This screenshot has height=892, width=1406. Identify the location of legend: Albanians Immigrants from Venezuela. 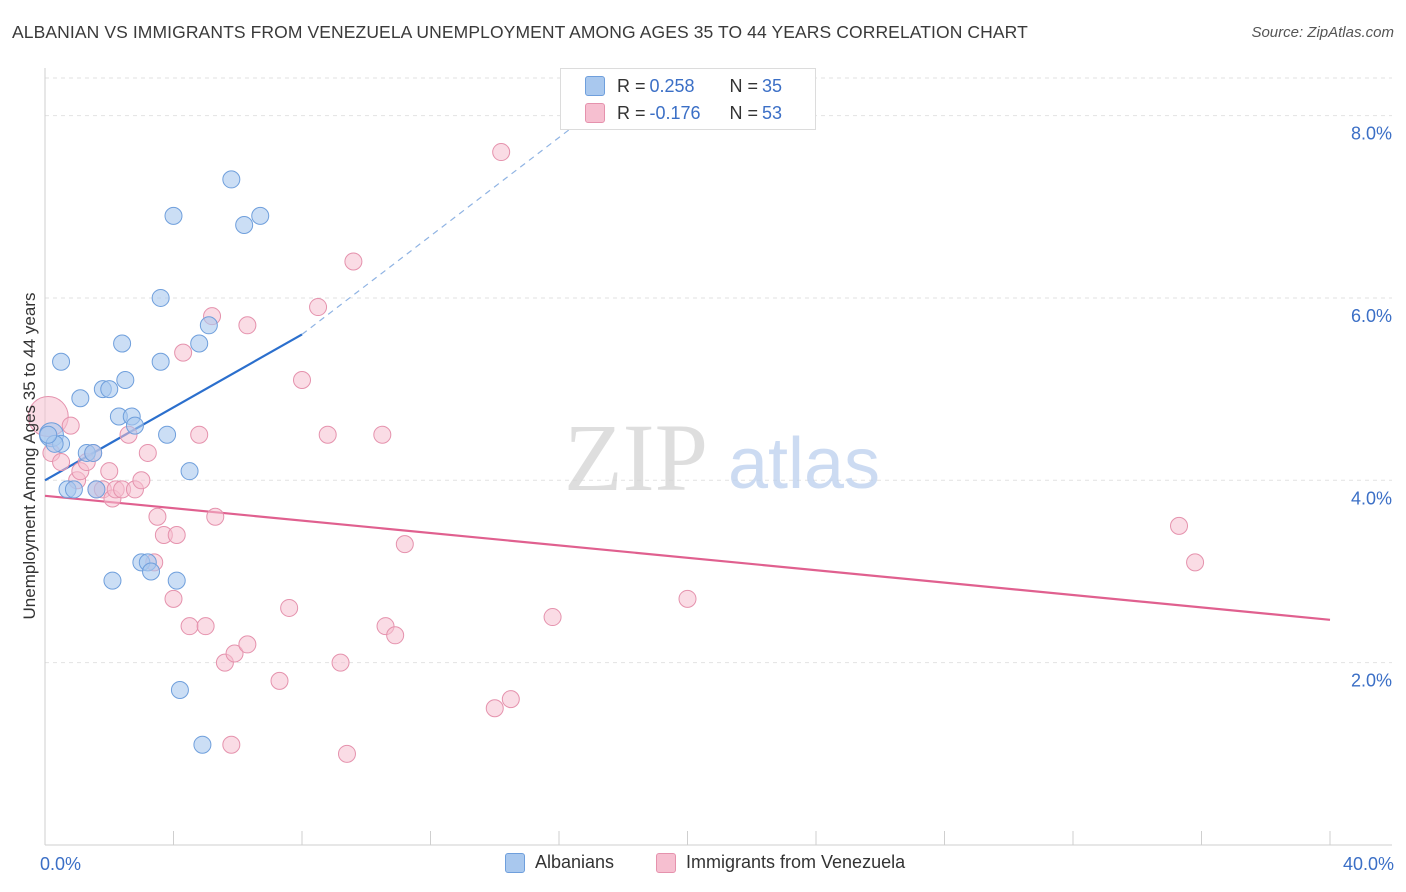
(703, 865).